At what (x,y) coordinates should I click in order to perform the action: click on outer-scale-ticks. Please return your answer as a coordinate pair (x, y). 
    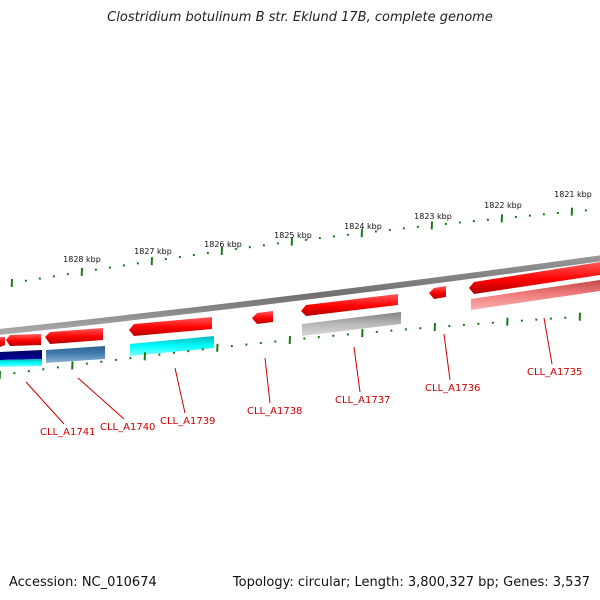
    Looking at the image, I should click on (298, 247).